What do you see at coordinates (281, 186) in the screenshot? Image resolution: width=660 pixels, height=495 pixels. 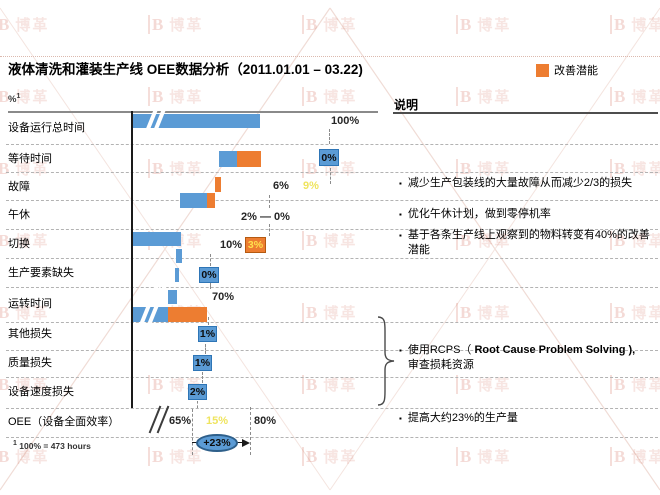 I see `value-label: 6%` at bounding box center [281, 186].